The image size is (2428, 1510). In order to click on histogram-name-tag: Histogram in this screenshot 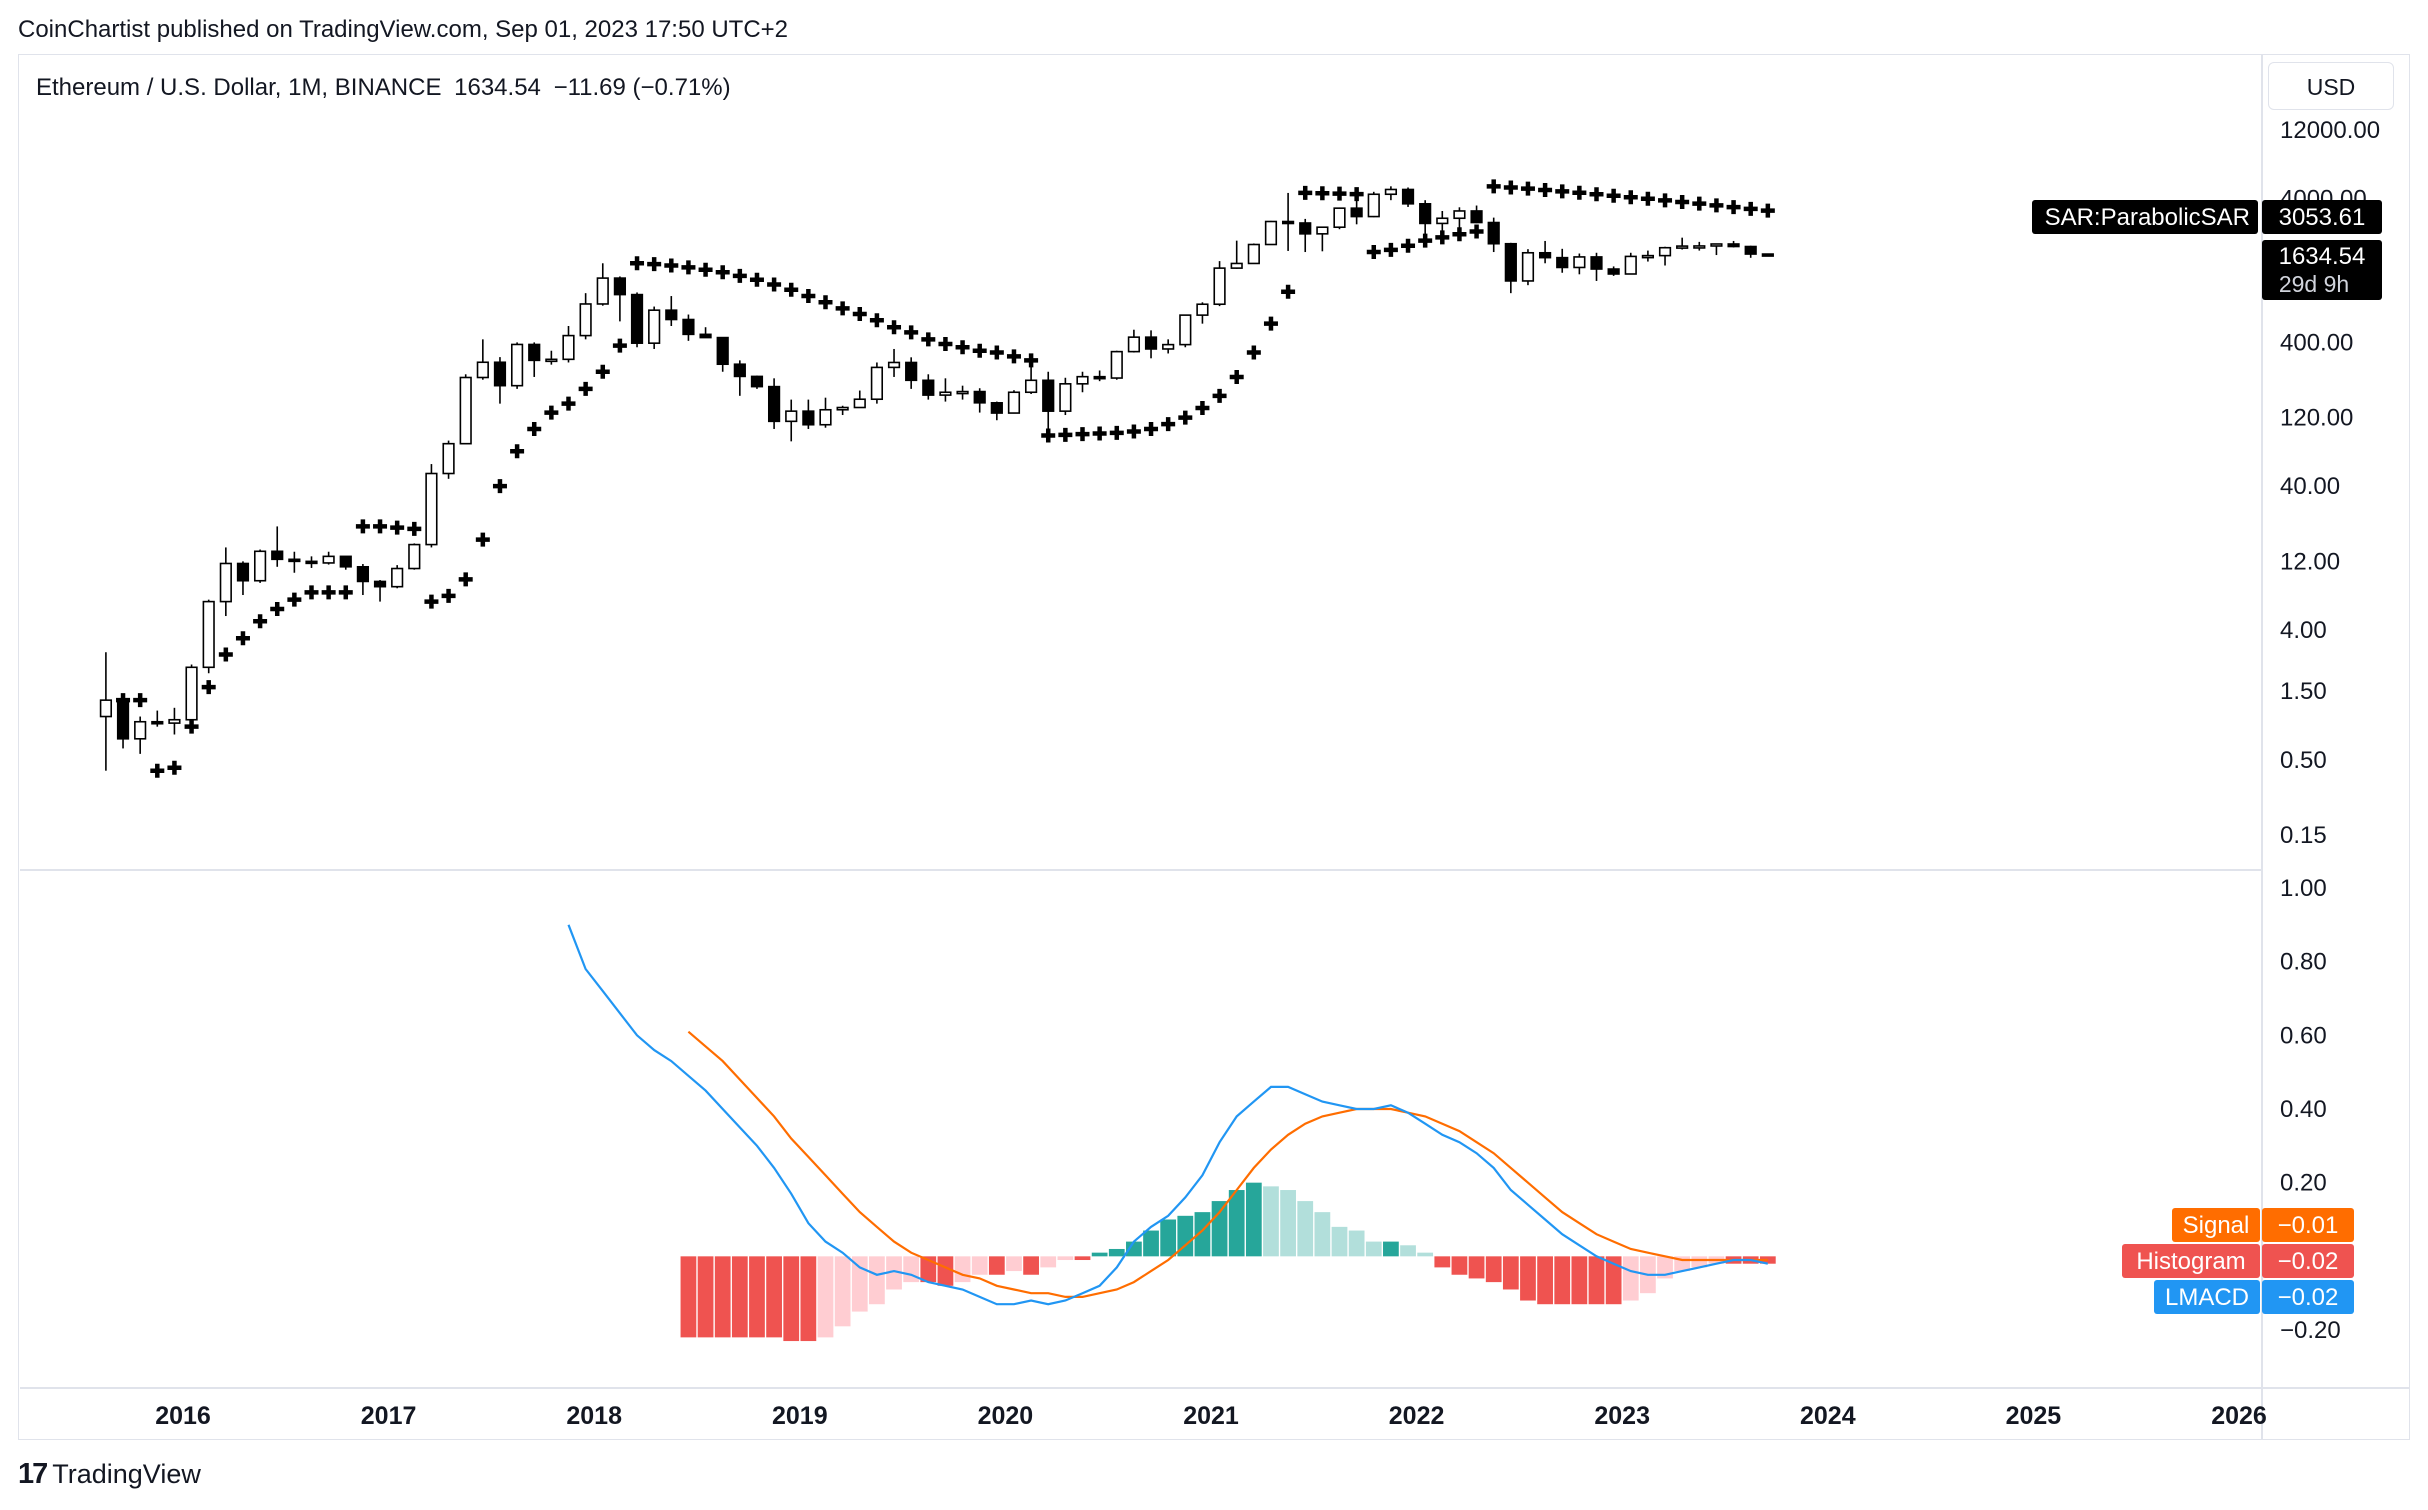, I will do `click(2190, 1261)`.